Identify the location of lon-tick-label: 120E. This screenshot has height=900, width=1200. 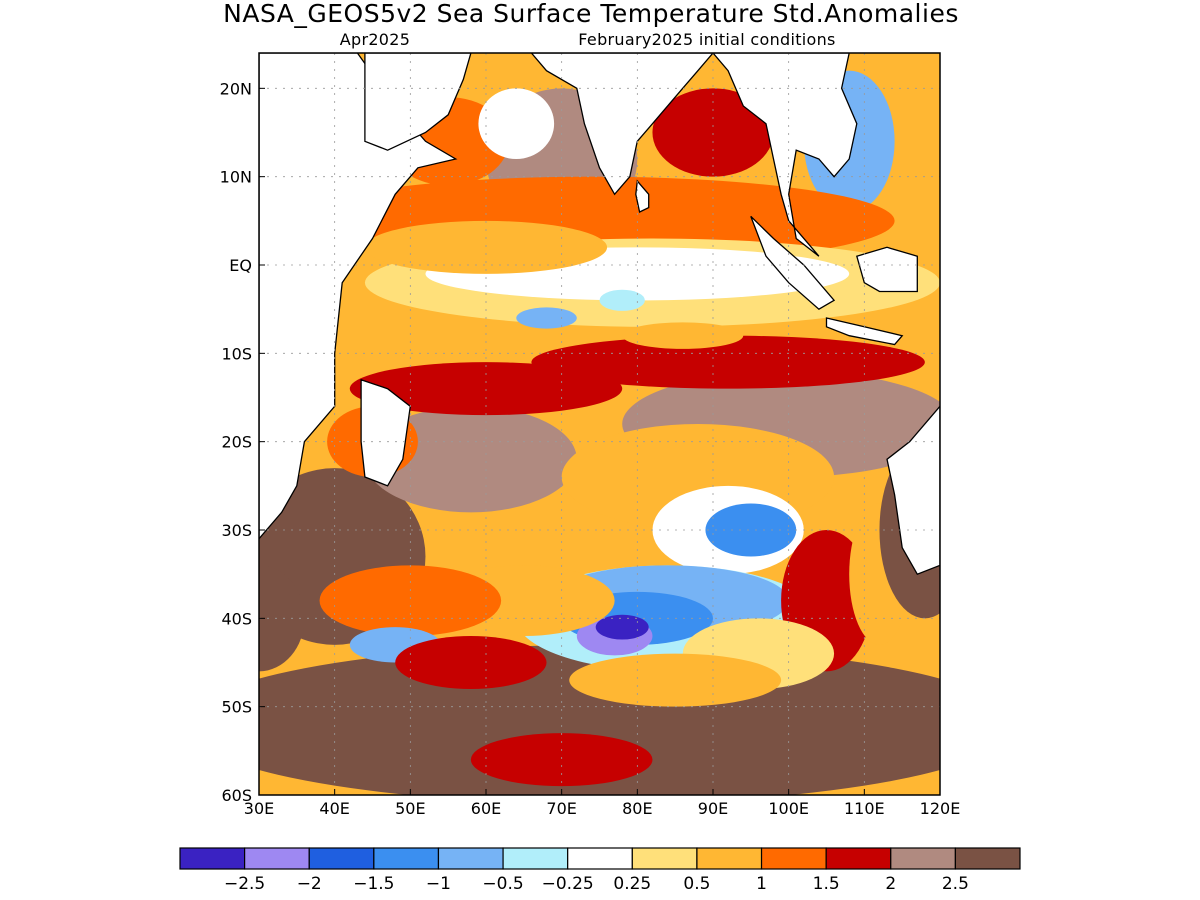
(940, 808).